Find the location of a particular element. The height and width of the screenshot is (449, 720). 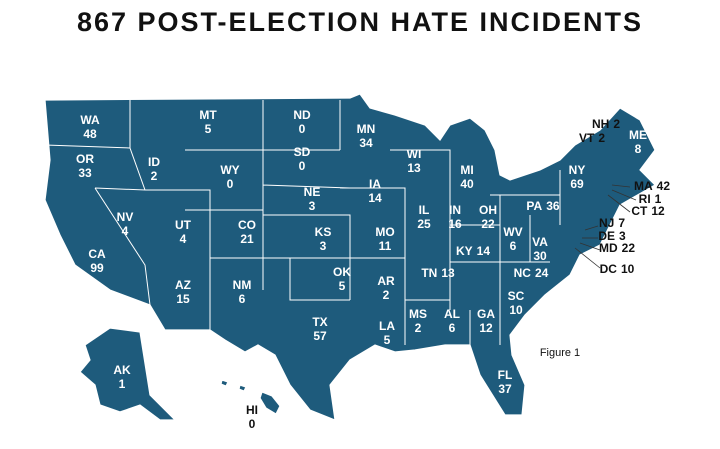

state-count: 48 is located at coordinates (90, 134).